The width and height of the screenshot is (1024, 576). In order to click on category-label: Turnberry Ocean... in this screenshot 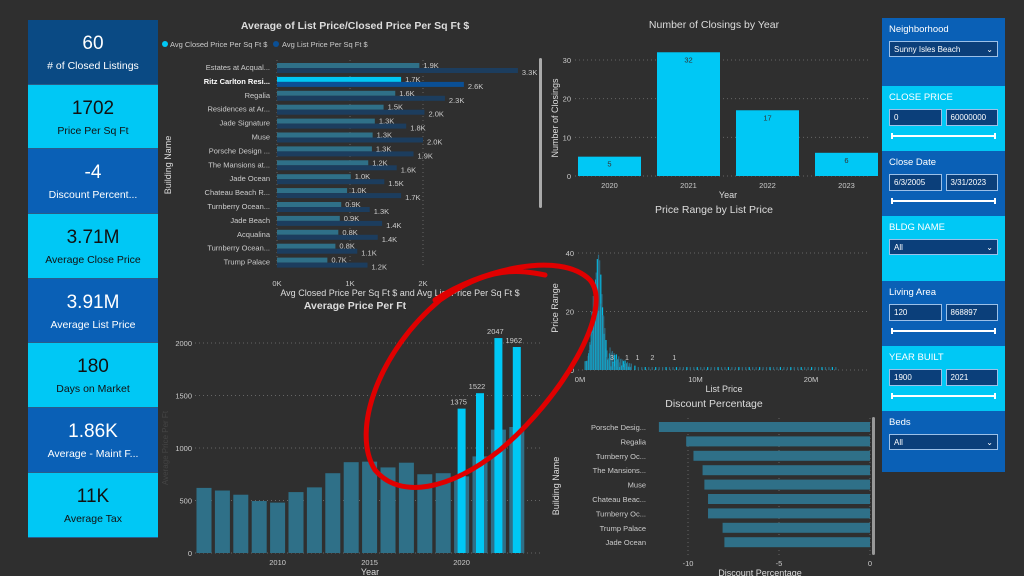, I will do `click(238, 248)`.